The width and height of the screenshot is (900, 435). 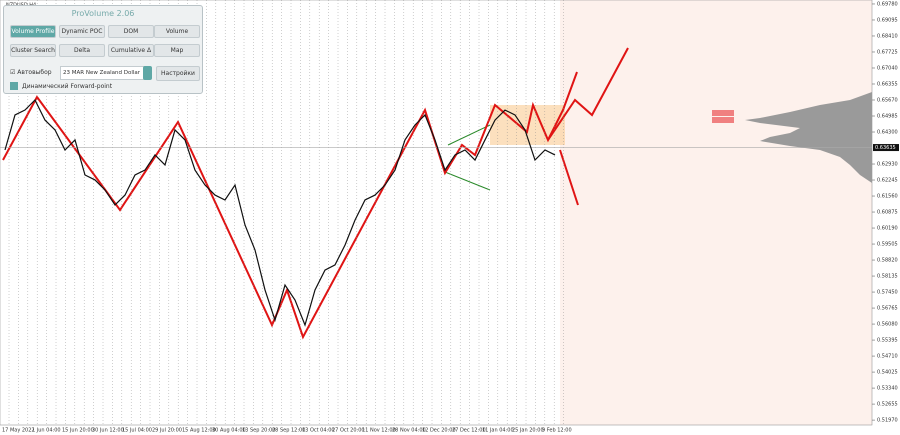 I want to click on y-tick-label: 0.66355, so click(x=887, y=84).